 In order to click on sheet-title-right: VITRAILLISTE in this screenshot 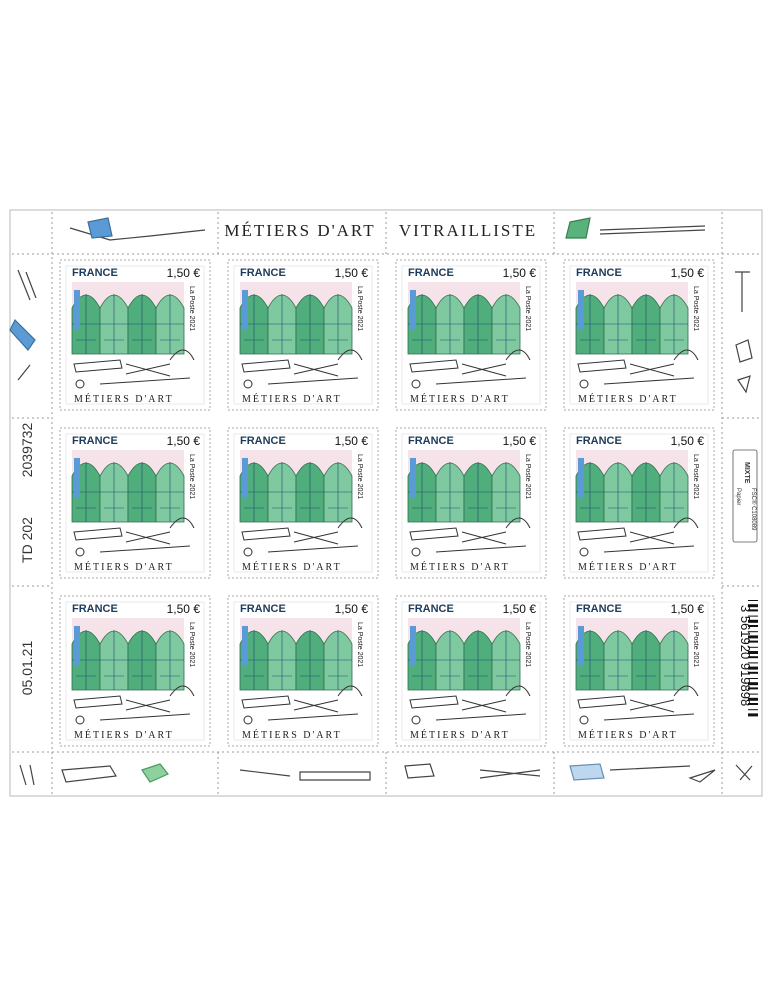, I will do `click(468, 230)`.